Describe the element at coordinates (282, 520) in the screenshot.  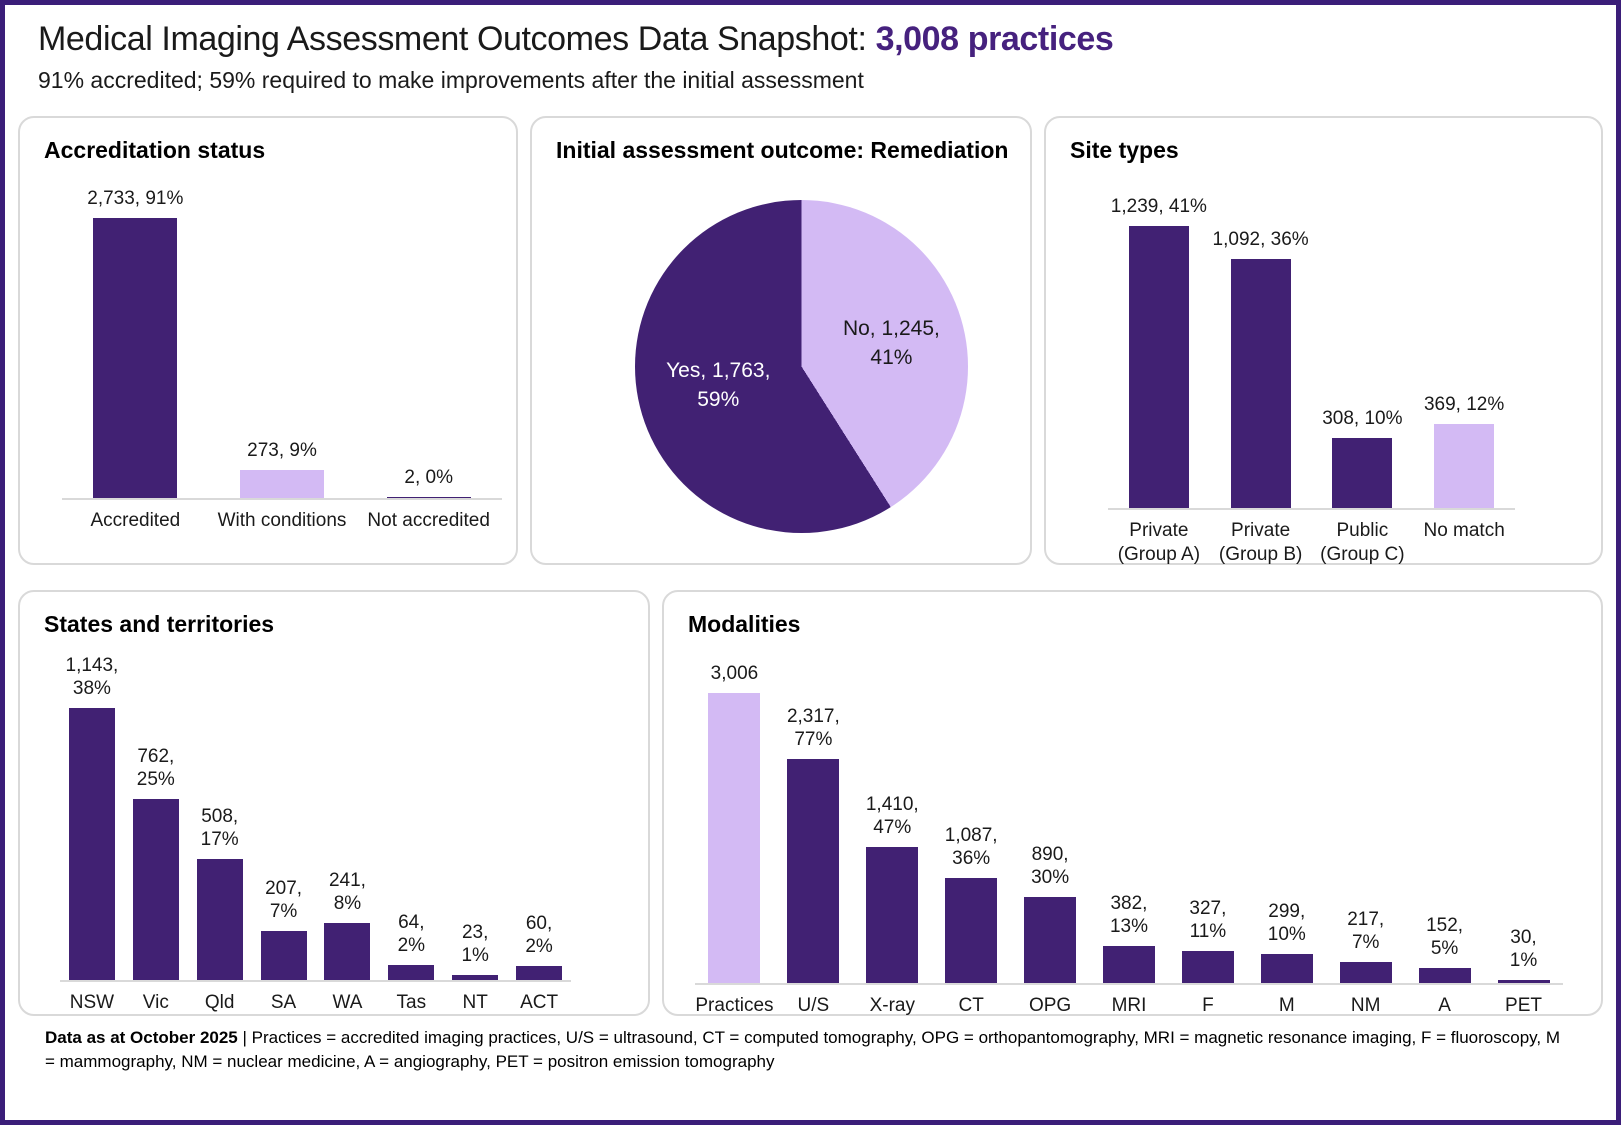
I see `category-label-with-conditions: With conditions` at that location.